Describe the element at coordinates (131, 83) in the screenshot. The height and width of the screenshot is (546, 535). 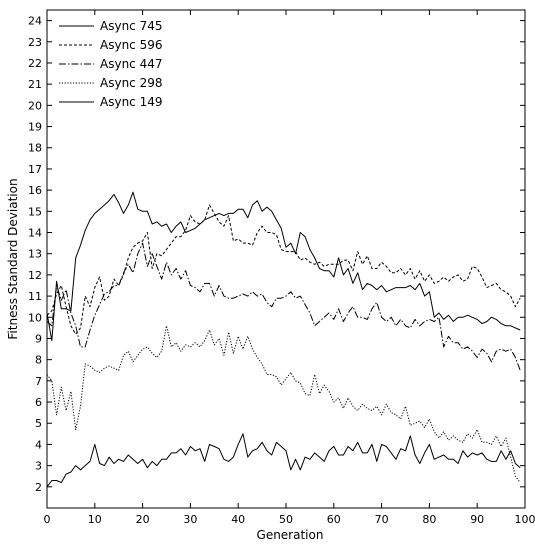
I see `legend-label: Async 298` at that location.